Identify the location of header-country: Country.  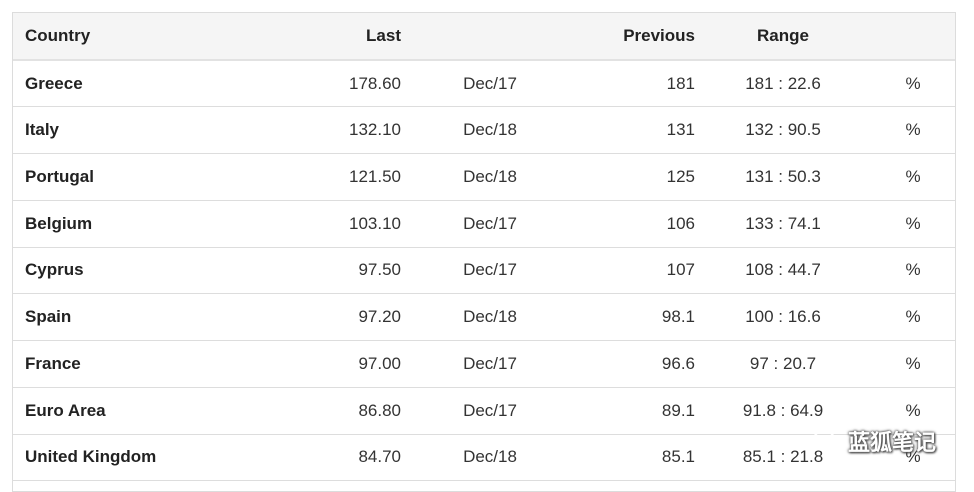
(58, 35).